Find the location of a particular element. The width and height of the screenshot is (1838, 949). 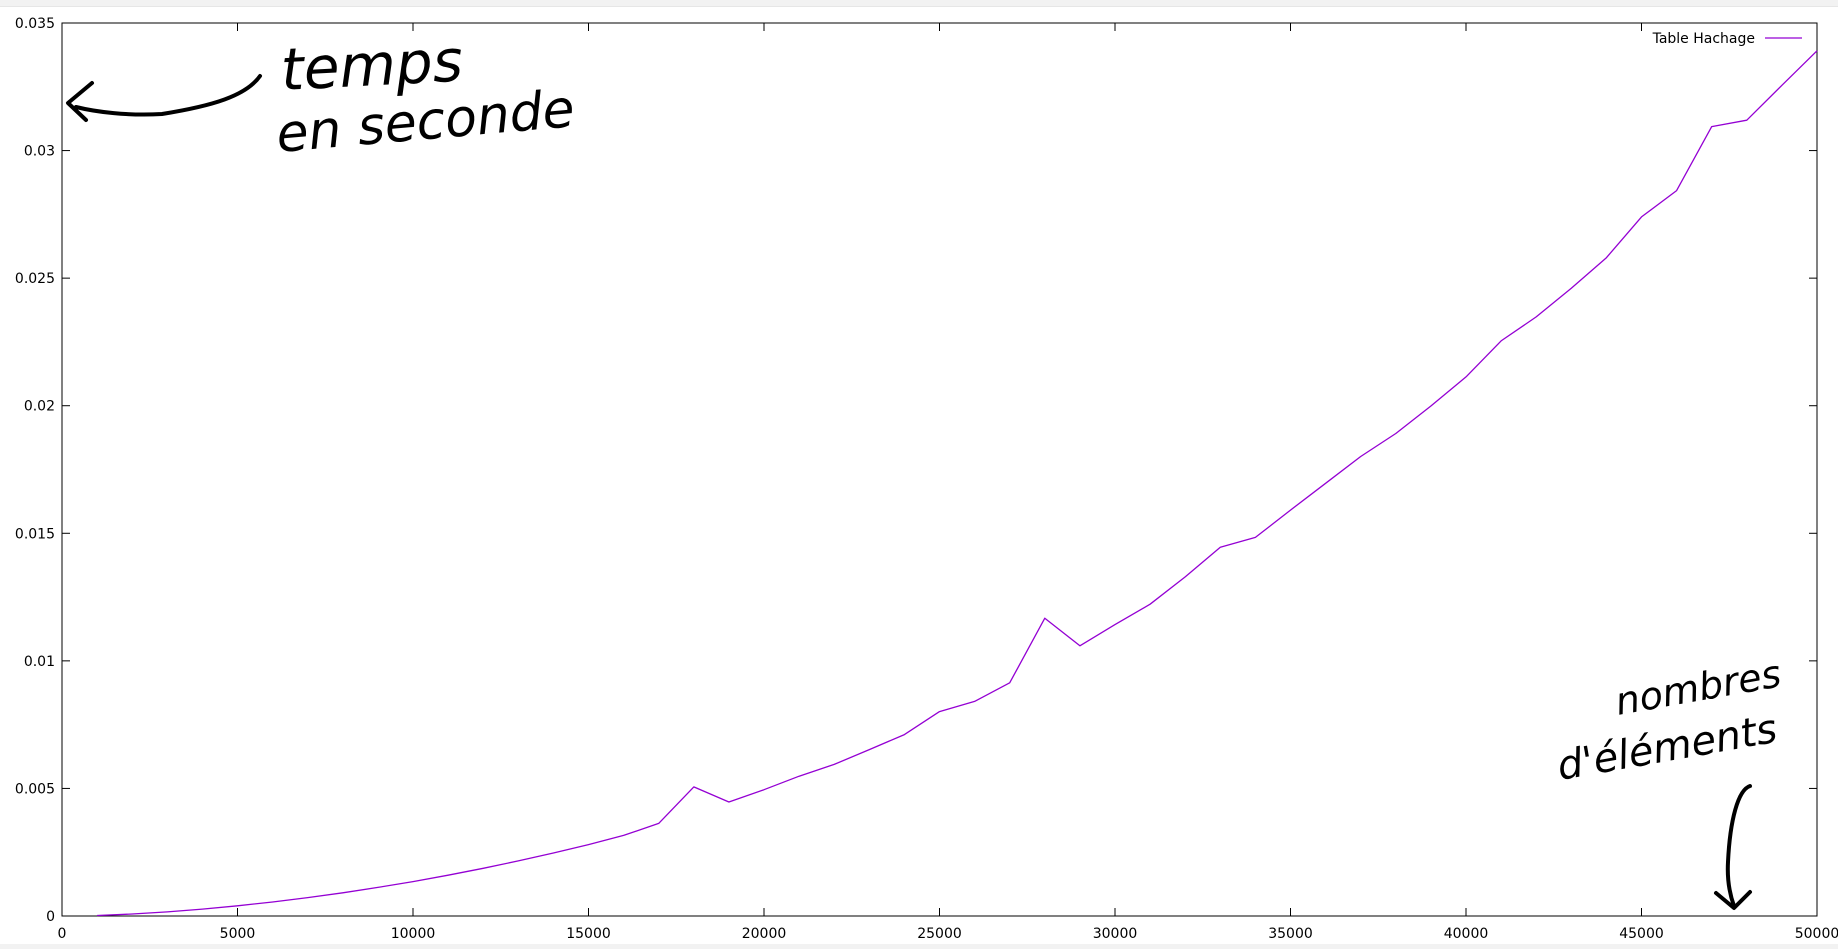

x-tick-label: 25000 is located at coordinates (939, 934).